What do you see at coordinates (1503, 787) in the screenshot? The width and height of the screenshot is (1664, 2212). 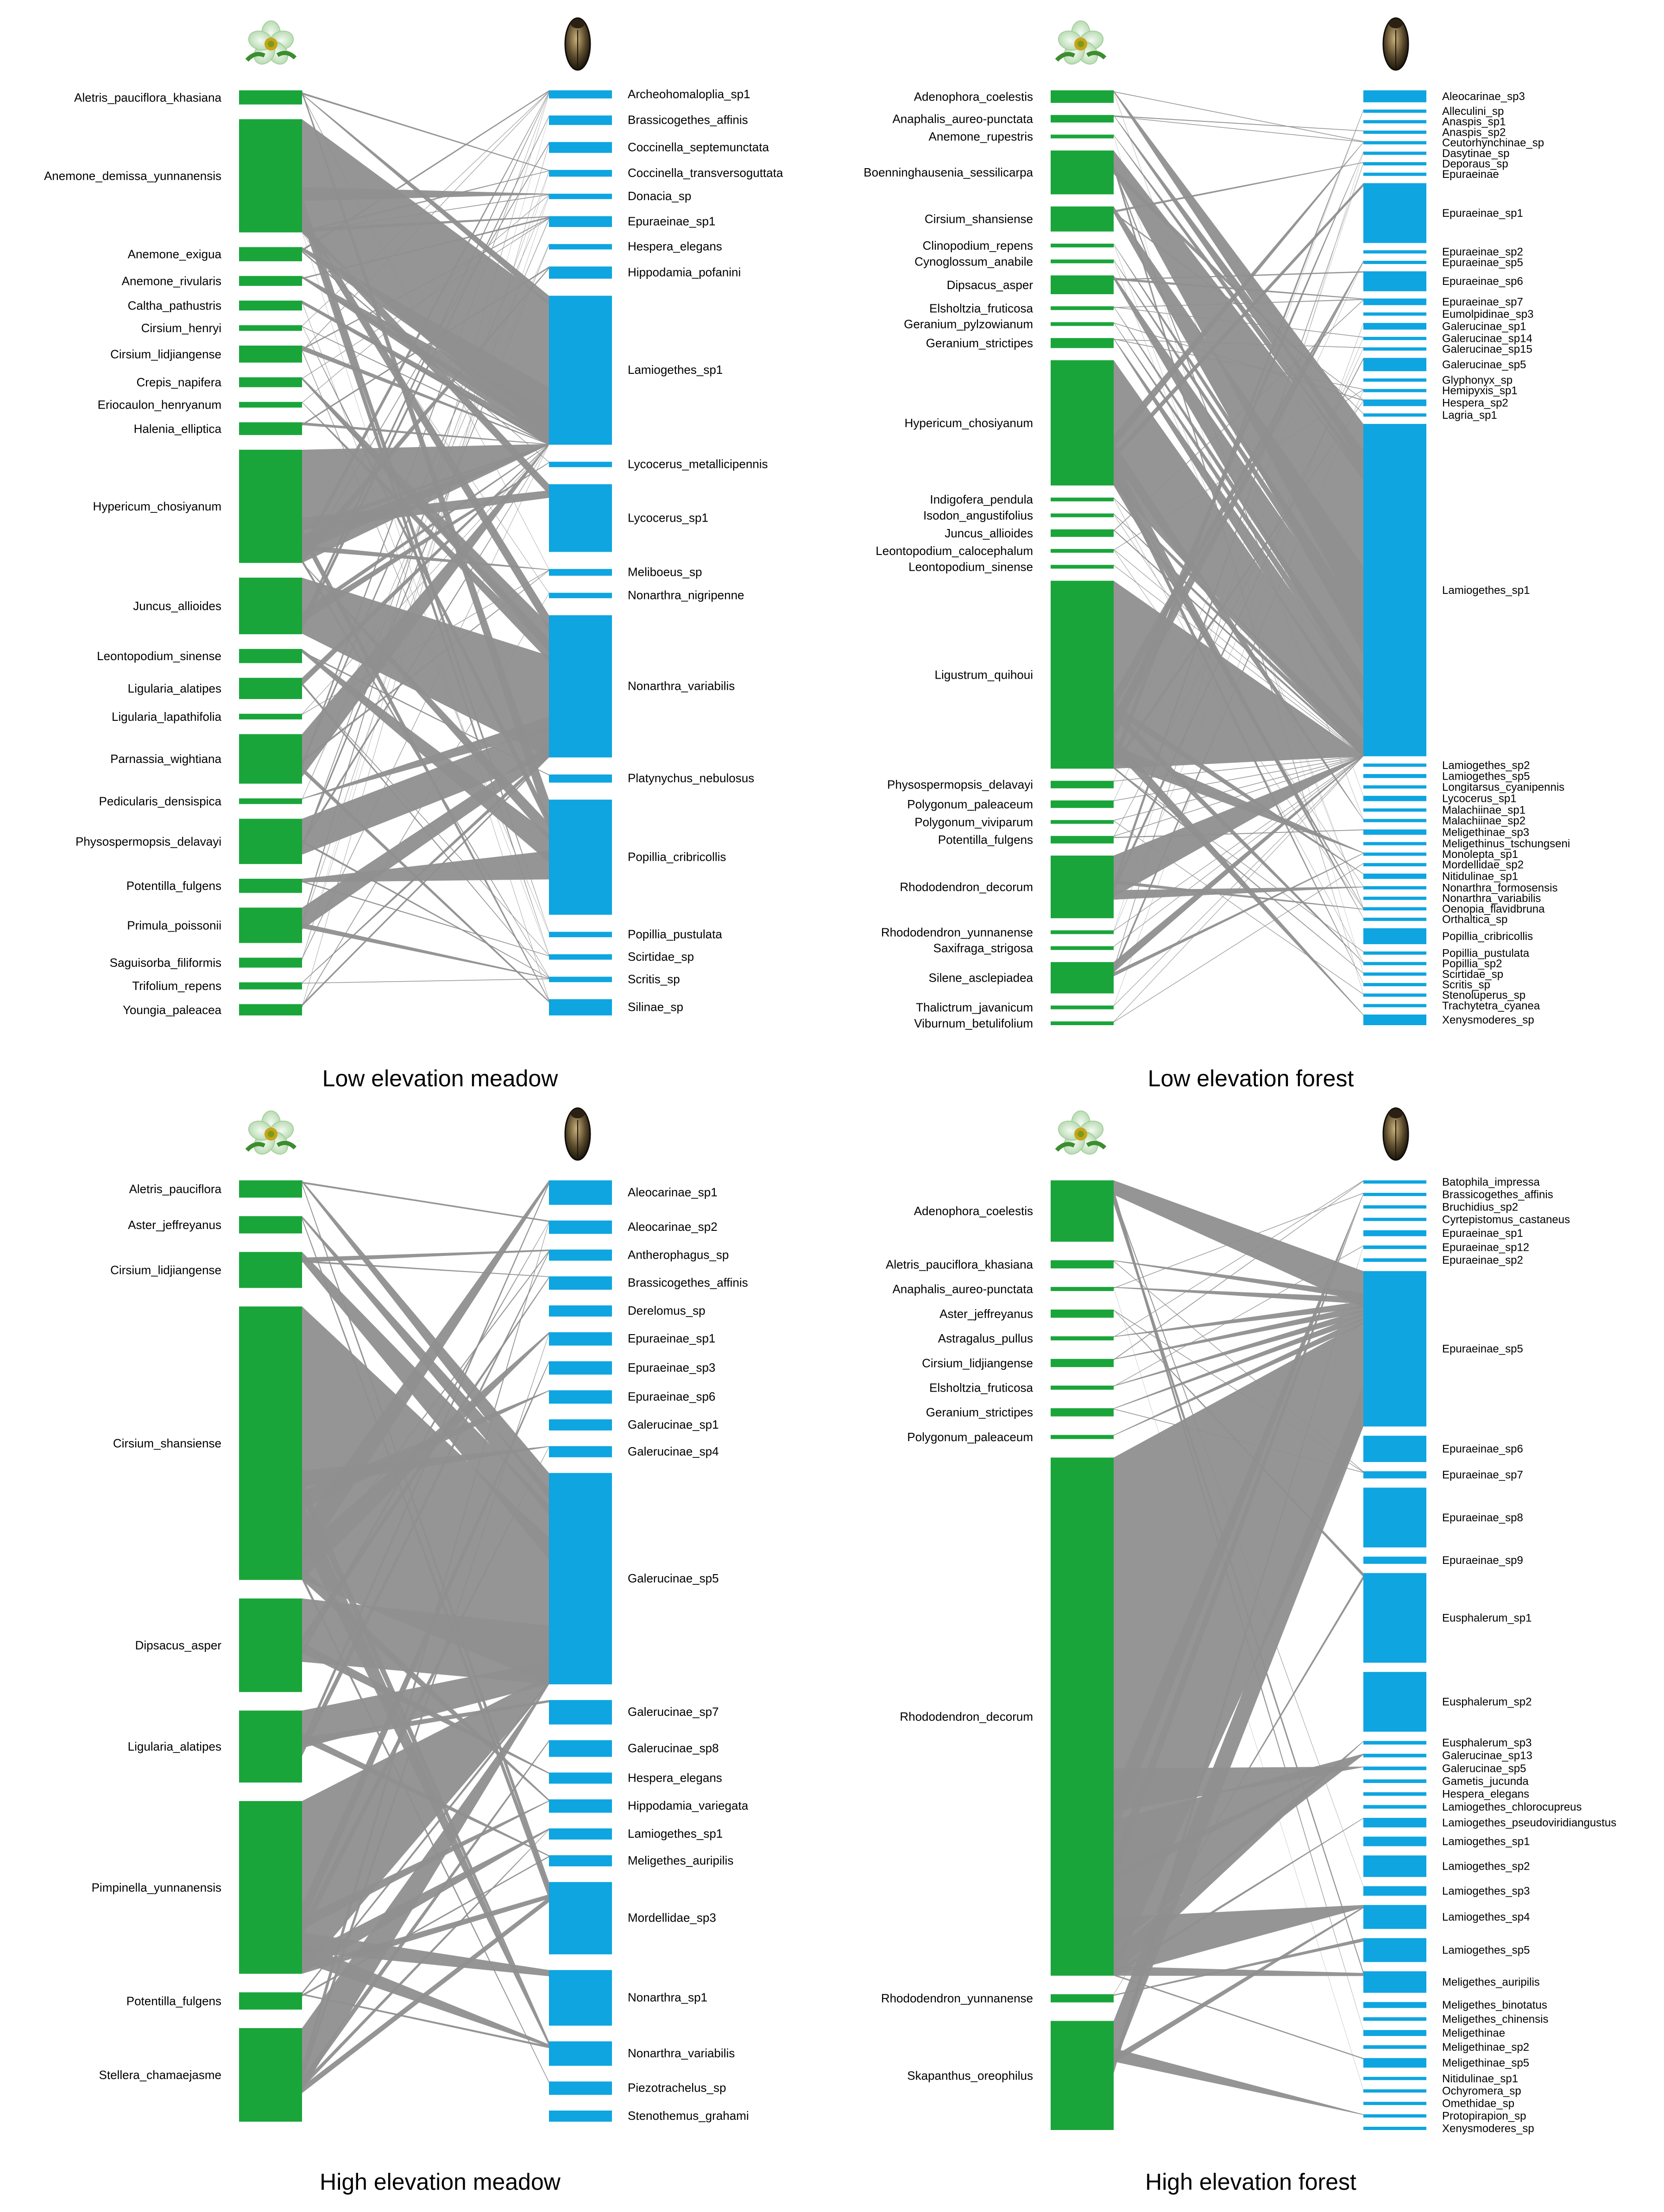 I see `insect-label: Longitarsus_cyanipennis` at bounding box center [1503, 787].